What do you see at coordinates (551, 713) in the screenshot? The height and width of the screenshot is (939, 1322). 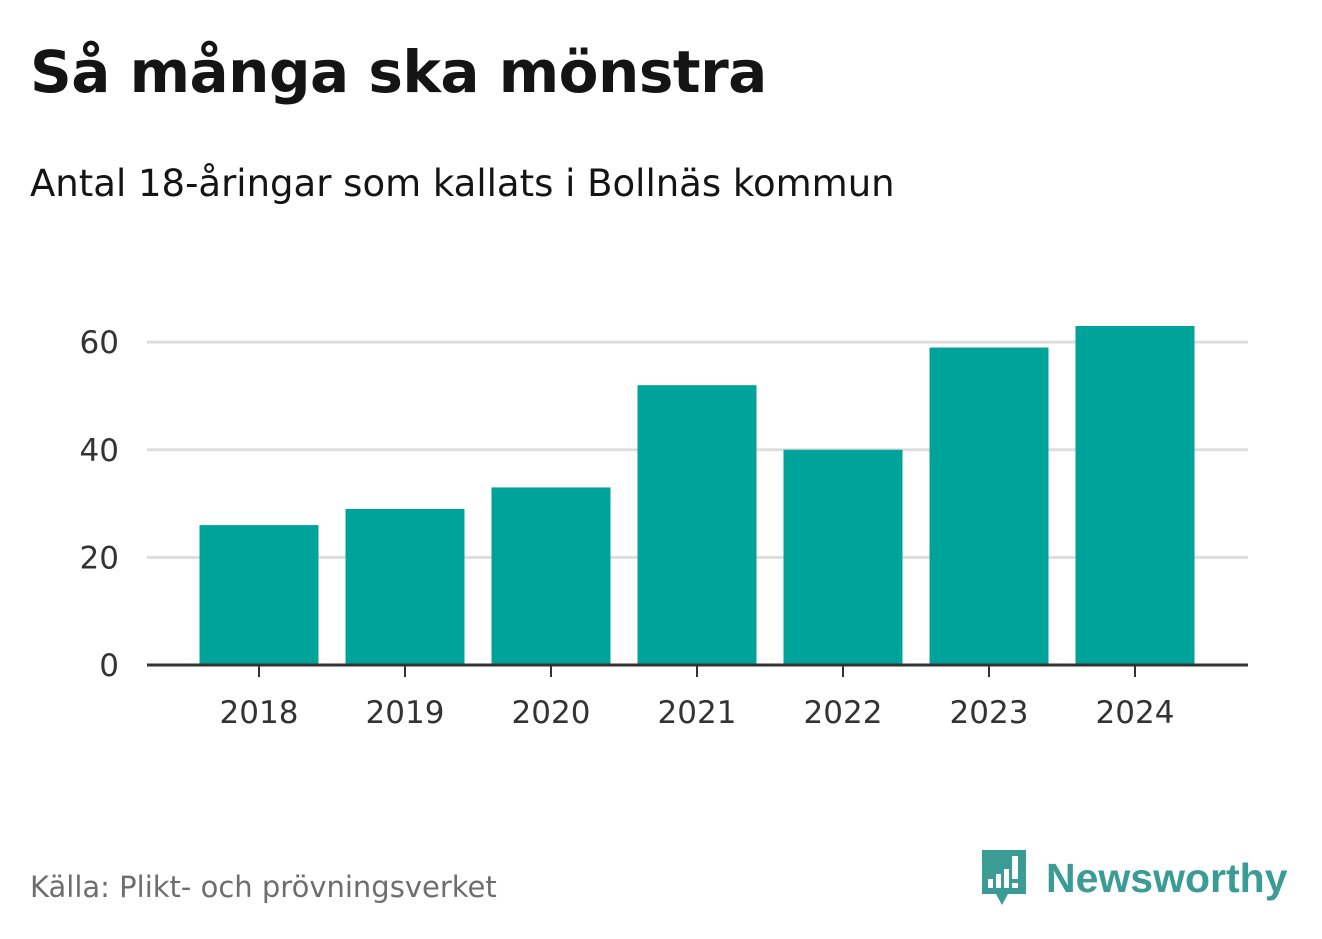 I see `x-tick-label: 2020` at bounding box center [551, 713].